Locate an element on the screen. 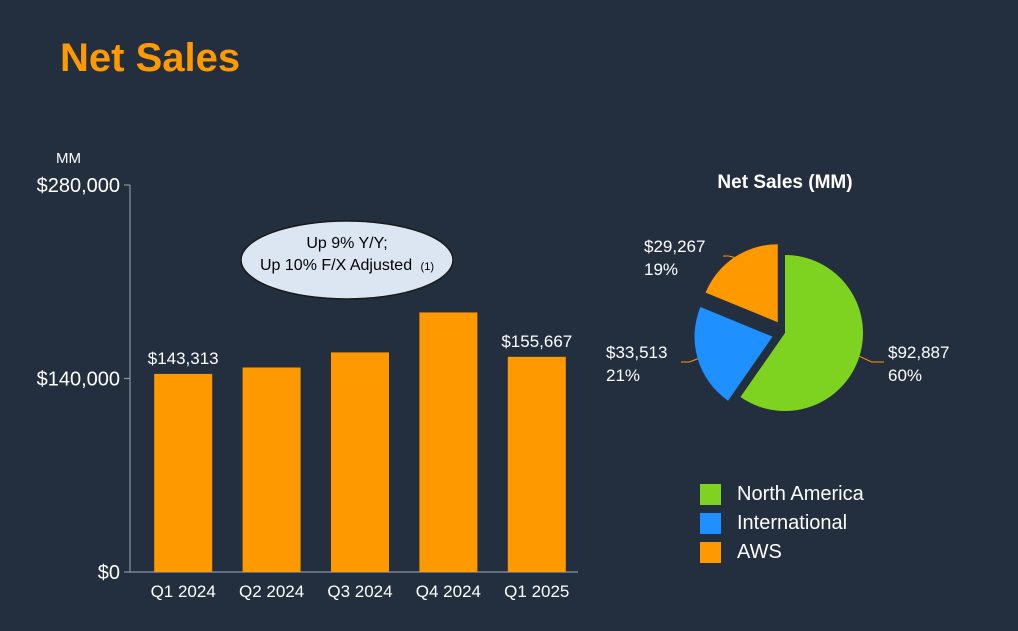  pie-value-label: $92,887 is located at coordinates (918, 352).